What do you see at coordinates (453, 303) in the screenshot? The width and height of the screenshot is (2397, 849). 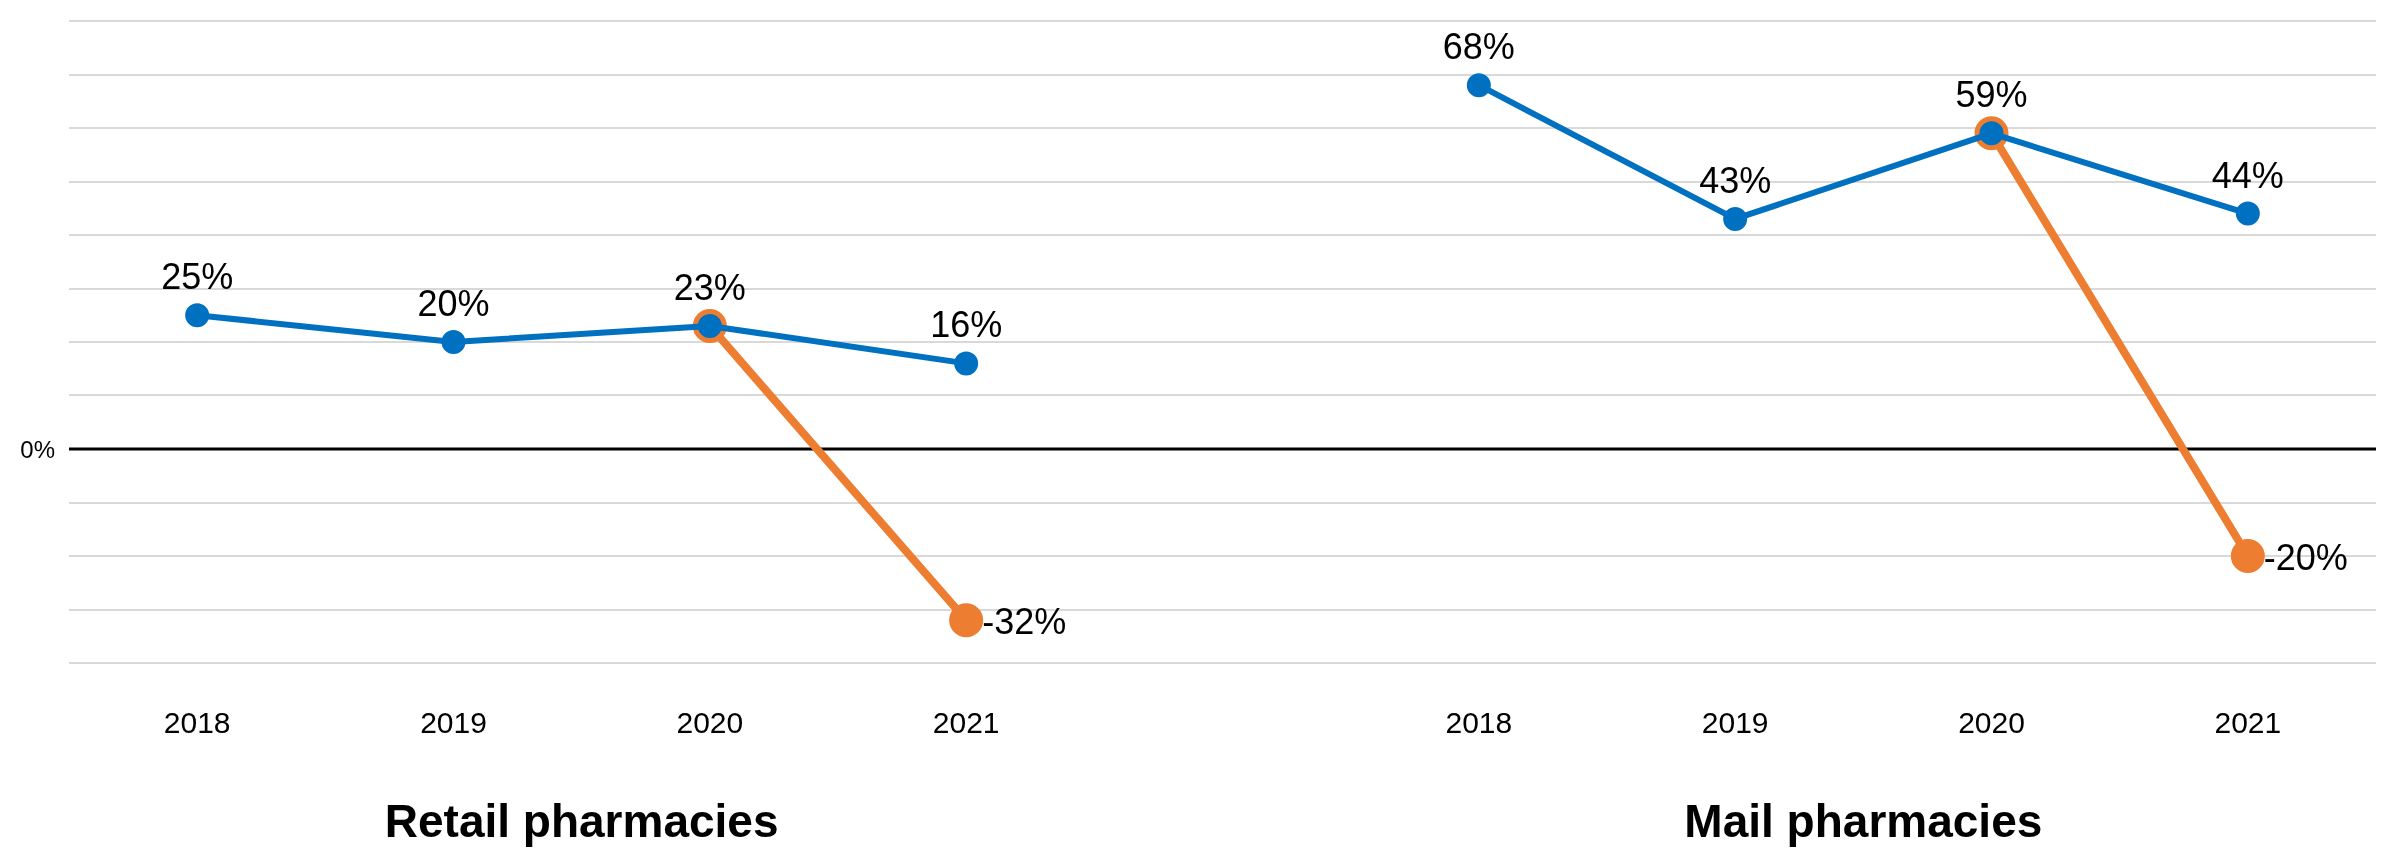 I see `data-label: 20%` at bounding box center [453, 303].